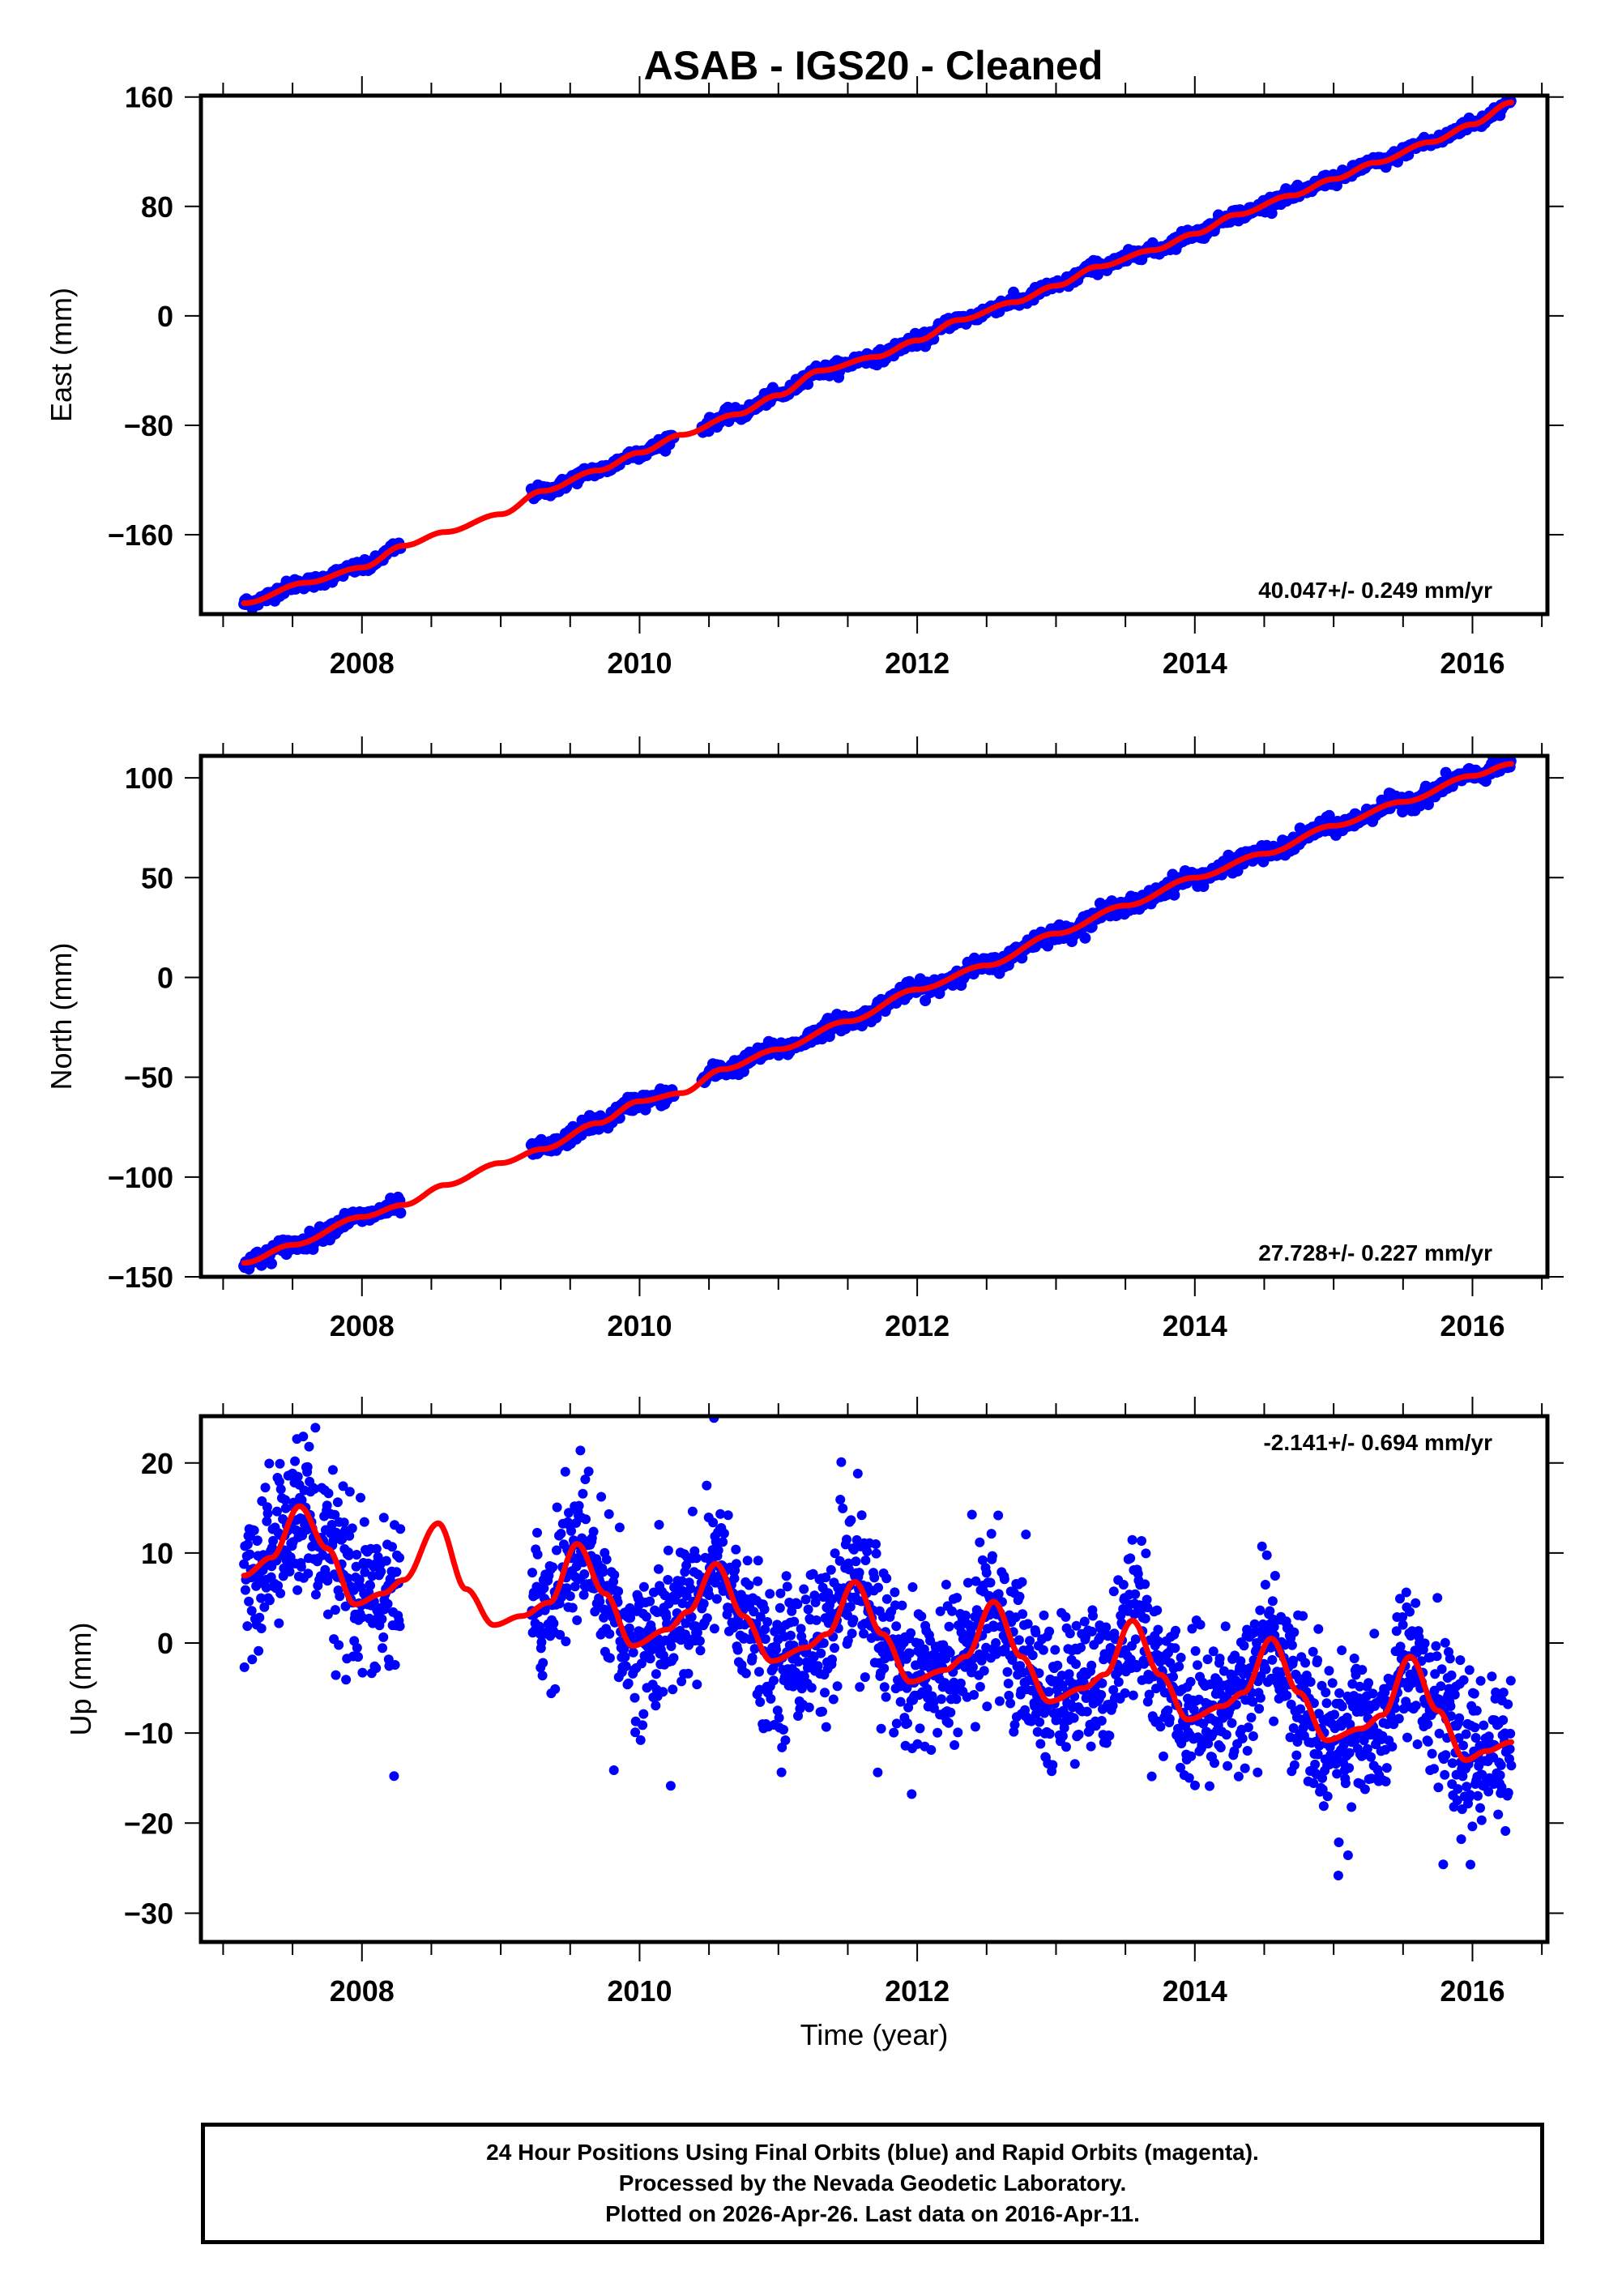 The width and height of the screenshot is (1609, 2296). I want to click on x-tick-label: 2014, so click(1195, 1325).